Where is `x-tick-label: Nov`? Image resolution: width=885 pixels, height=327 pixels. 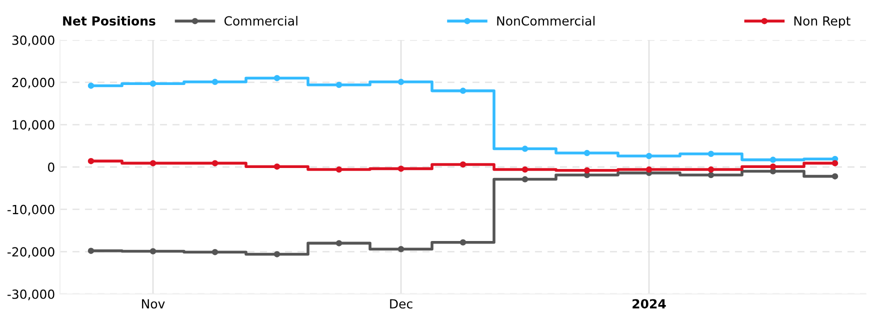
x-tick-label: Nov is located at coordinates (153, 304).